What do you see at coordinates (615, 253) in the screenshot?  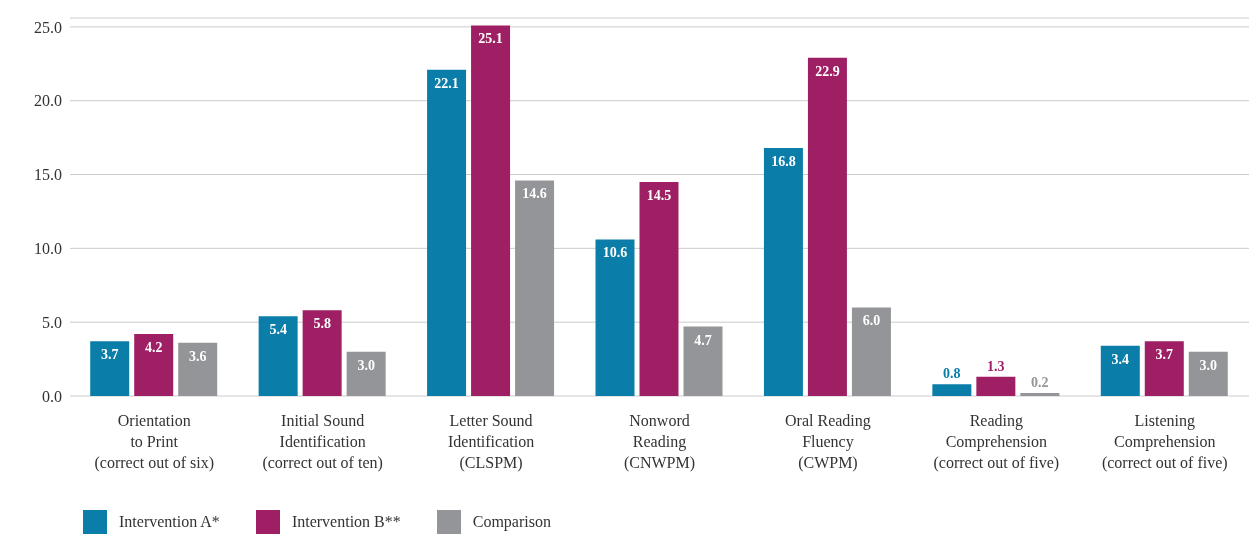 I see `data-label: 10.6` at bounding box center [615, 253].